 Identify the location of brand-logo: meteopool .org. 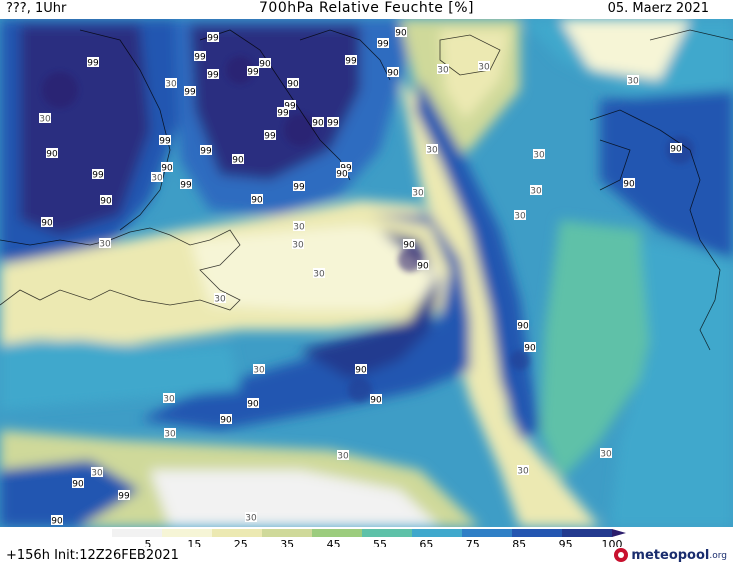
(670, 555).